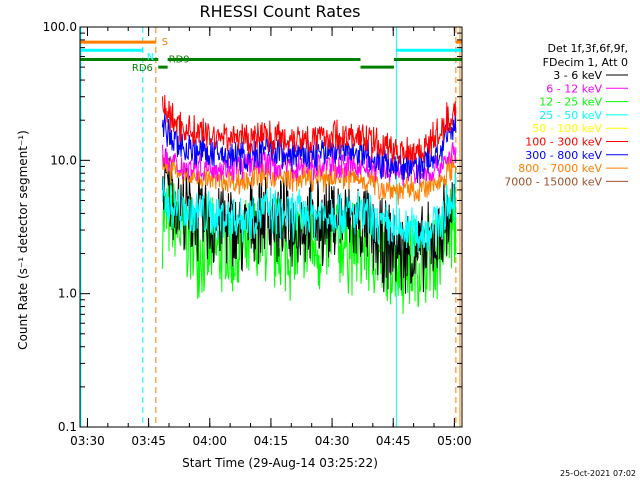 Image resolution: width=640 pixels, height=480 pixels. What do you see at coordinates (570, 102) in the screenshot?
I see `legend-entry-2: 12 - 25 keV` at bounding box center [570, 102].